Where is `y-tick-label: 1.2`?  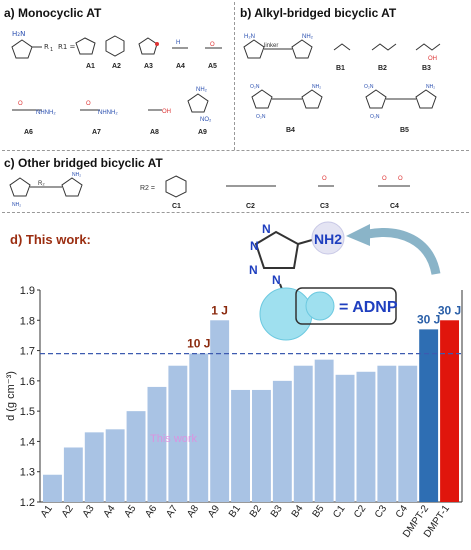
y-tick-label: 1.2 is located at coordinates (27, 503).